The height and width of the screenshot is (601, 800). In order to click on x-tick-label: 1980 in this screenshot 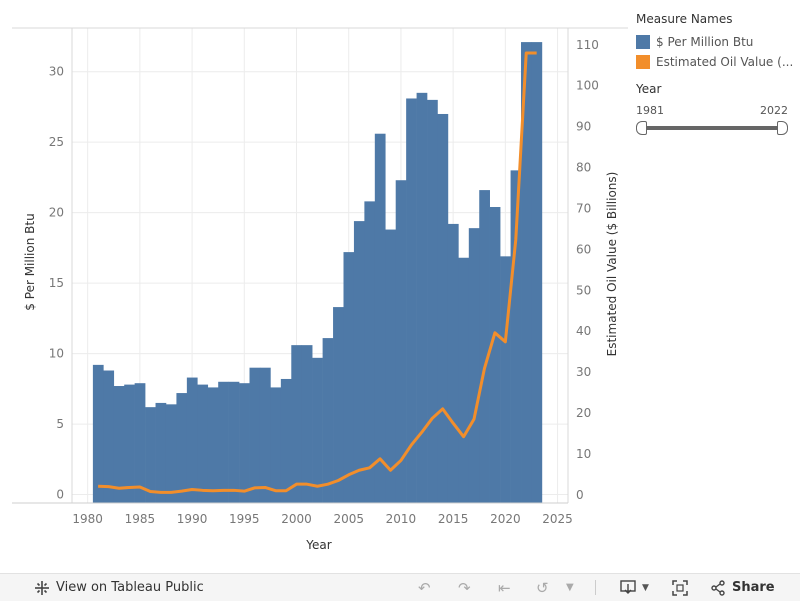, I will do `click(87, 519)`.